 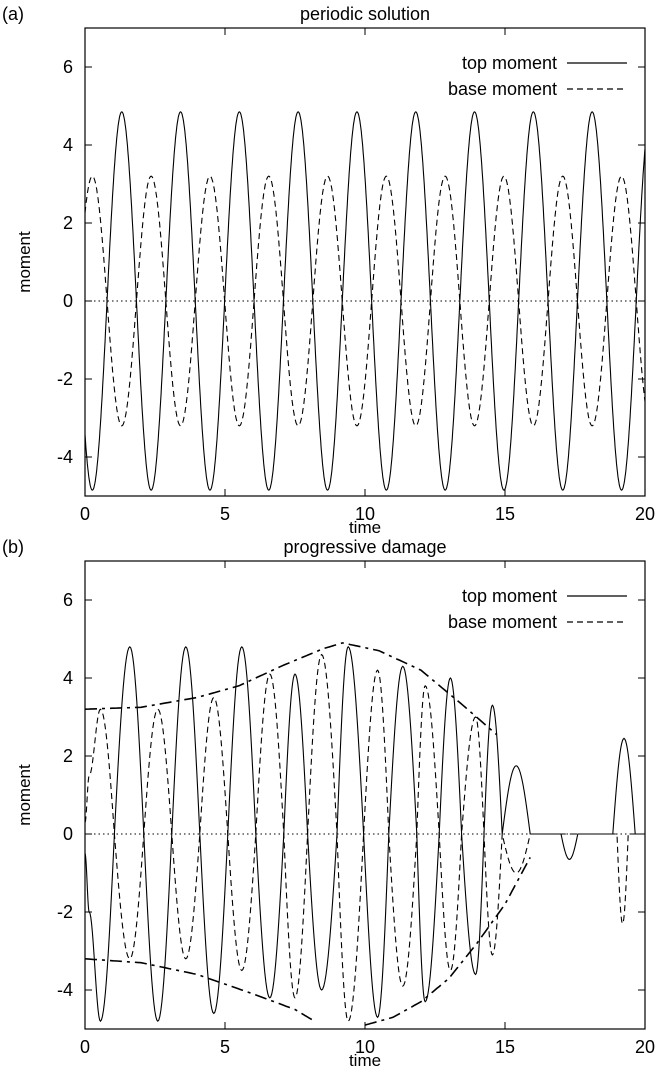 What do you see at coordinates (364, 547) in the screenshot?
I see `chart-title: progressive damage` at bounding box center [364, 547].